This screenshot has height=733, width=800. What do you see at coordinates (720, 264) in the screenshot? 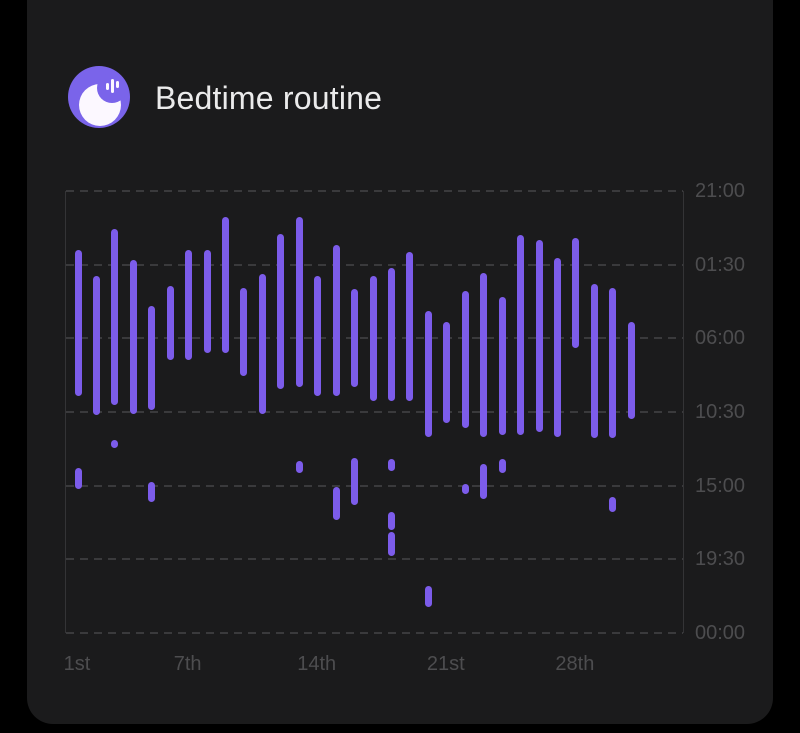
I see `y-axis-label: 01:30` at bounding box center [720, 264].